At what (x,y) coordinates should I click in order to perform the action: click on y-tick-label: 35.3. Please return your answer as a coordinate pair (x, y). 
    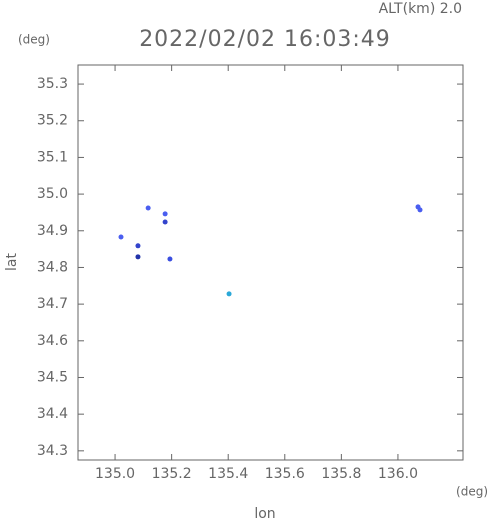
    Looking at the image, I should click on (52, 84).